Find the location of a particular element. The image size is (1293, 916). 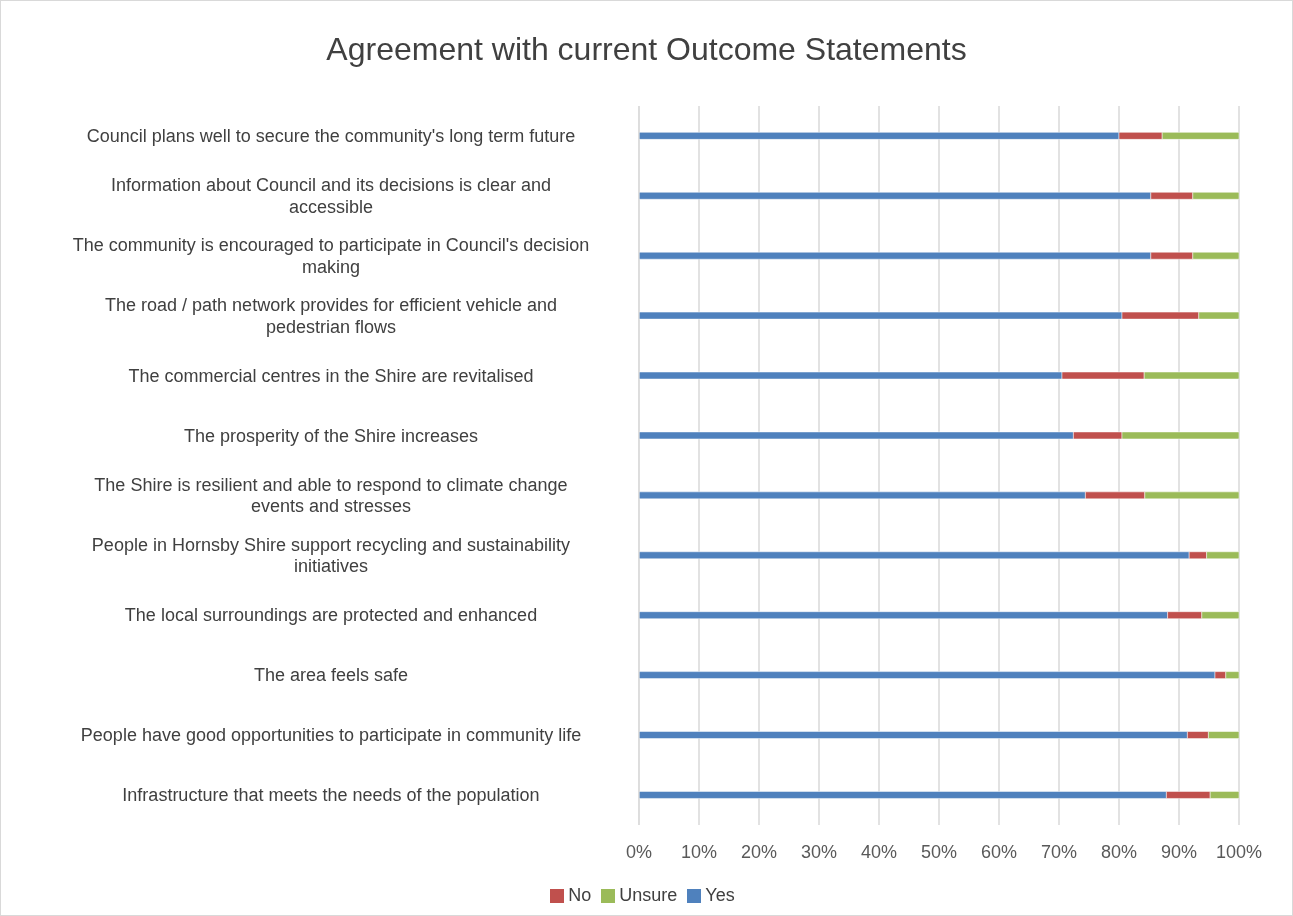

y-tick-label: Infrastructure that meets the needs of the population is located at coordinates (331, 795).